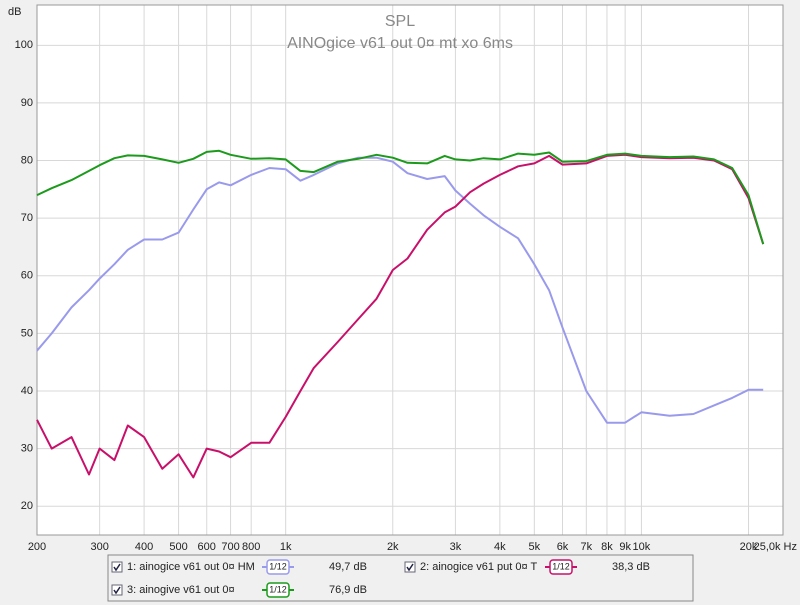 The height and width of the screenshot is (605, 800). Describe the element at coordinates (631, 567) in the screenshot. I see `legend-value: 38,3 dB` at that location.